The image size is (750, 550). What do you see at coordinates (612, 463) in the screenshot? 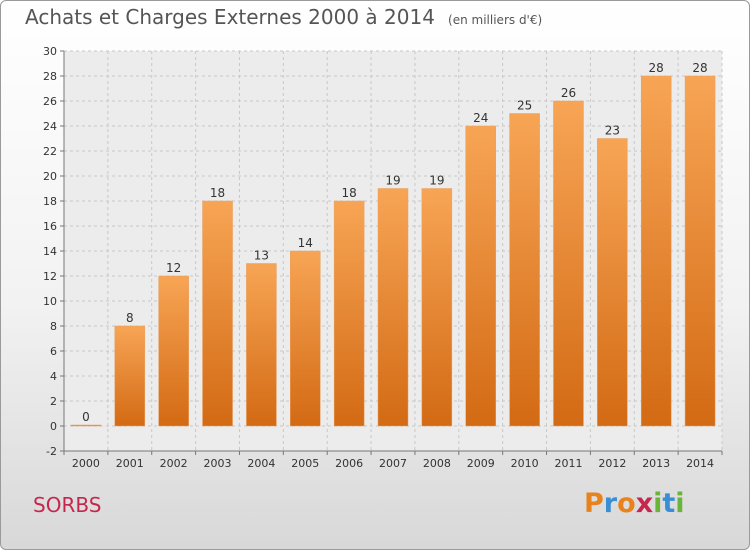
I see `x-tick-label: 2012` at bounding box center [612, 463].